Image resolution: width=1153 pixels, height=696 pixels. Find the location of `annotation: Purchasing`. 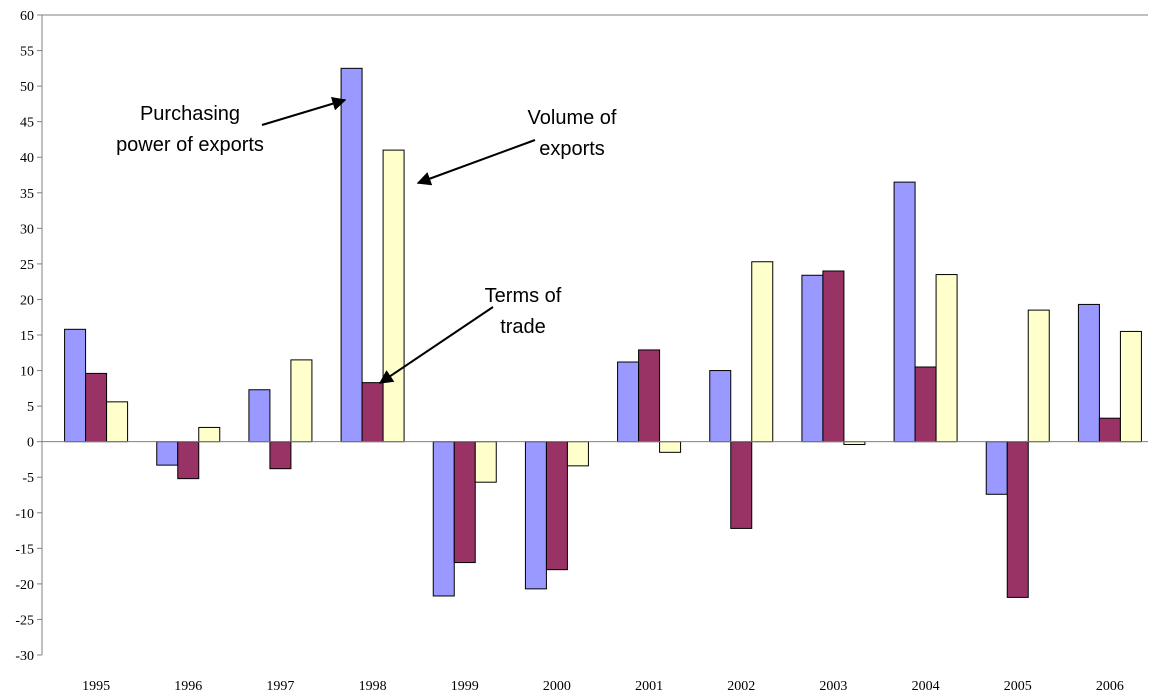

annotation: Purchasing is located at coordinates (190, 114).